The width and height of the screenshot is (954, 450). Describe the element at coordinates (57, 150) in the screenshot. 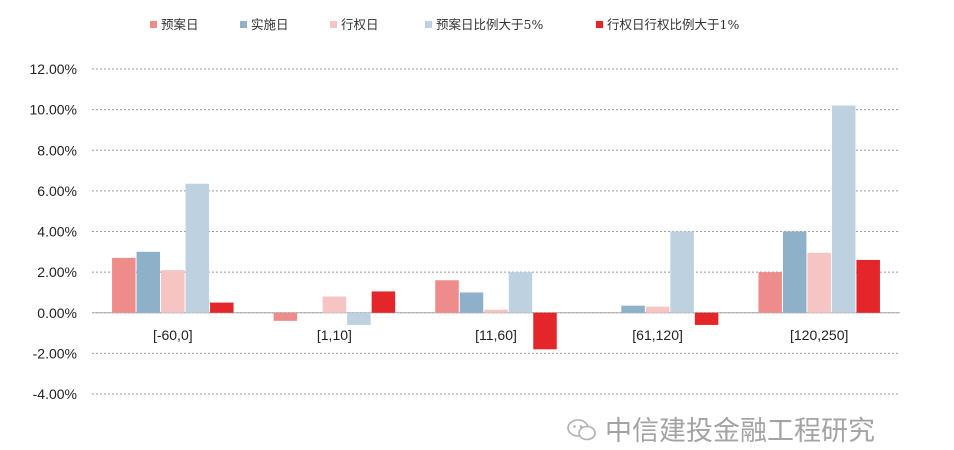

I see `y-tick-label: 8.00%` at that location.